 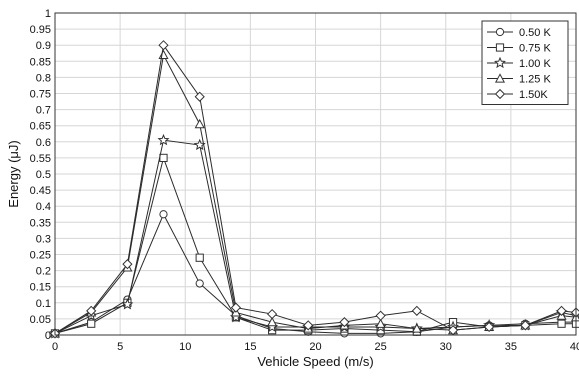 I want to click on y-tick-label: 0.2, so click(x=43, y=272).